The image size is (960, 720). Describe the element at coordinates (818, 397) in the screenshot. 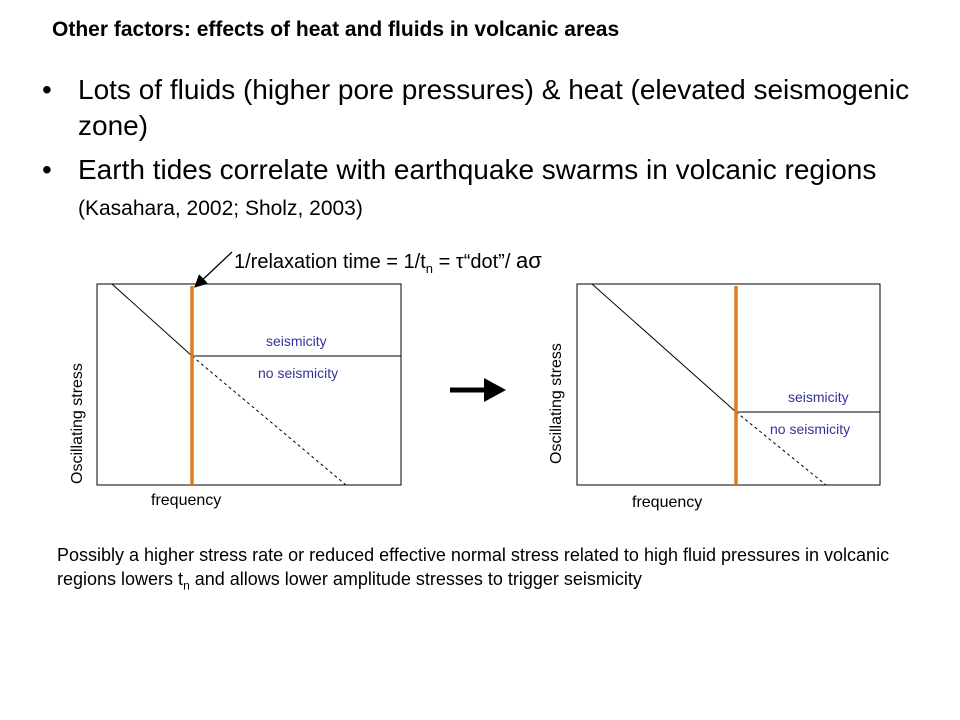

I see `diagram-right-seismicity-label: seismicity` at that location.